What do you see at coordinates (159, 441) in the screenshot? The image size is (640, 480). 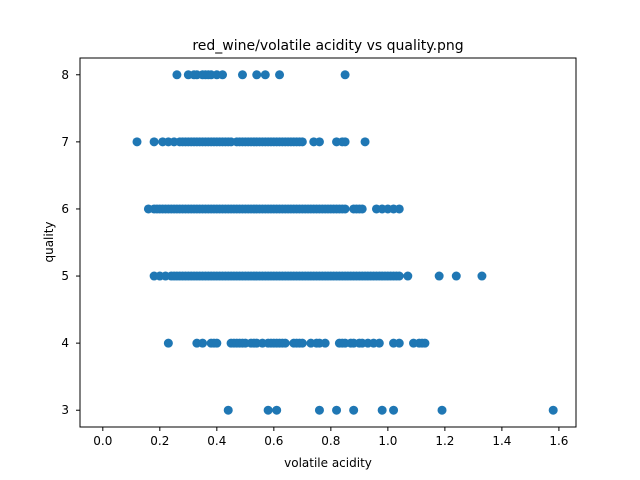 I see `x-tick-label: 0.2` at bounding box center [159, 441].